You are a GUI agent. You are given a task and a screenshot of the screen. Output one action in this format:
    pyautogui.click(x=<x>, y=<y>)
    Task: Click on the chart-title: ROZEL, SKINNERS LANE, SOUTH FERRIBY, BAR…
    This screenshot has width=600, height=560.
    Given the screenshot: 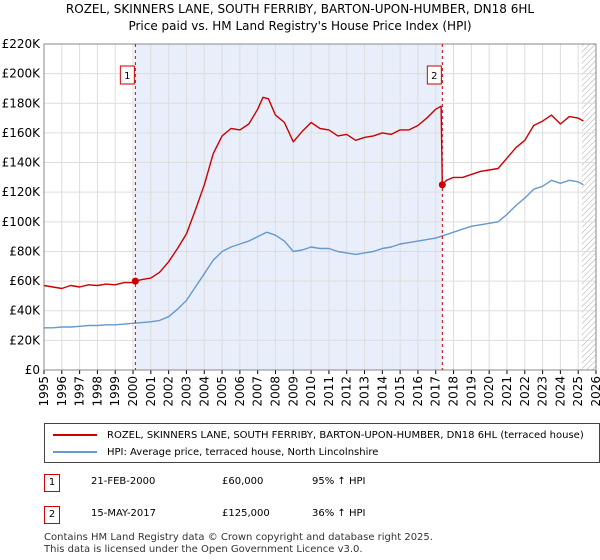 What is the action you would take?
    pyautogui.click(x=300, y=9)
    